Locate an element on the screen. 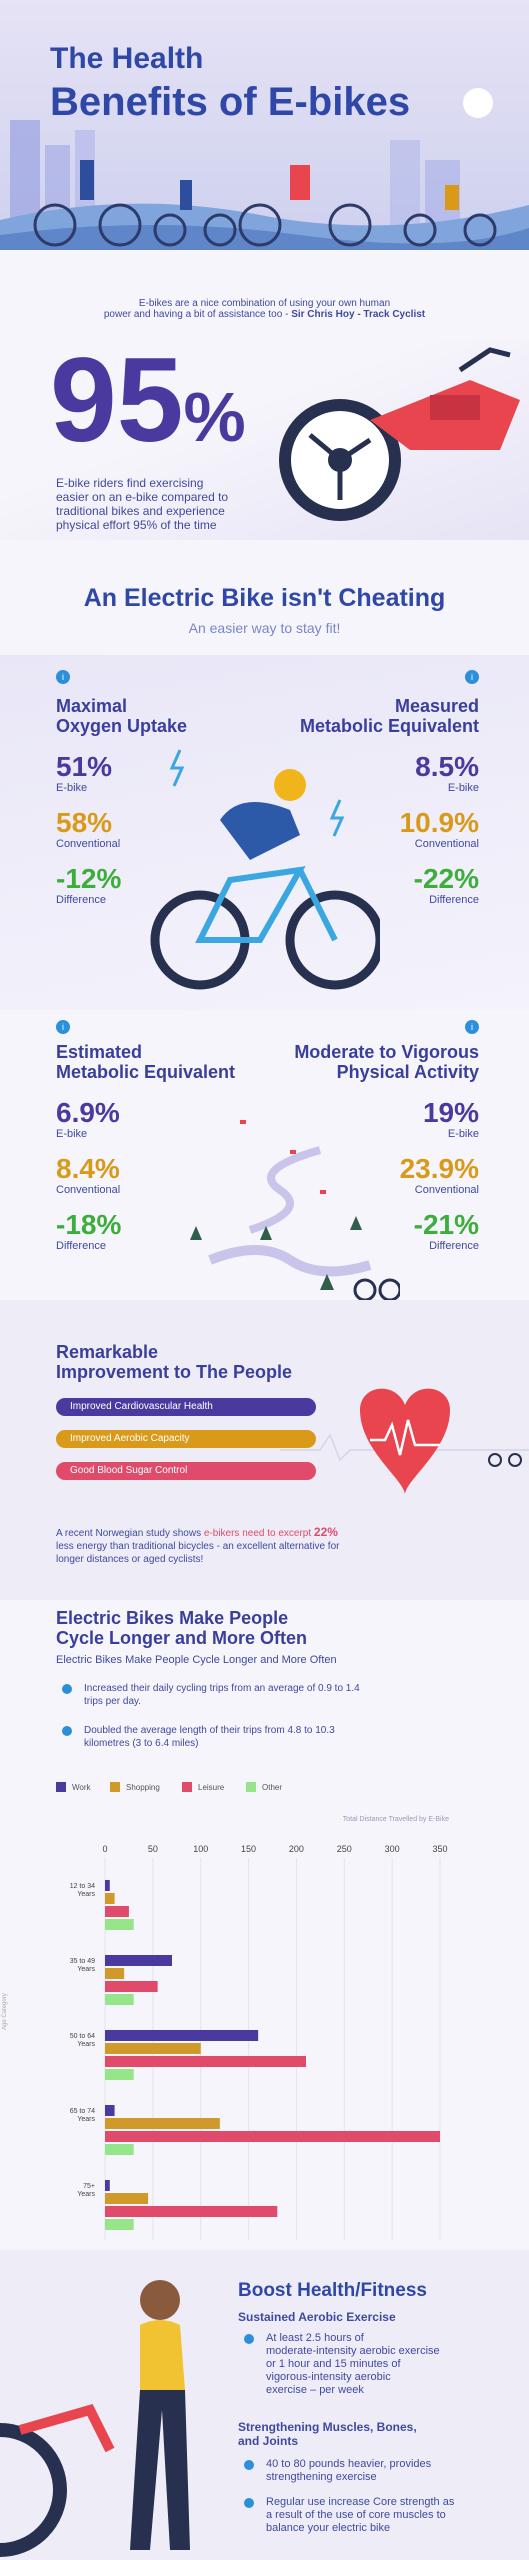 Image resolution: width=529 pixels, height=2560 pixels. boost-sub1-line5: exercise – per week is located at coordinates (315, 2390).